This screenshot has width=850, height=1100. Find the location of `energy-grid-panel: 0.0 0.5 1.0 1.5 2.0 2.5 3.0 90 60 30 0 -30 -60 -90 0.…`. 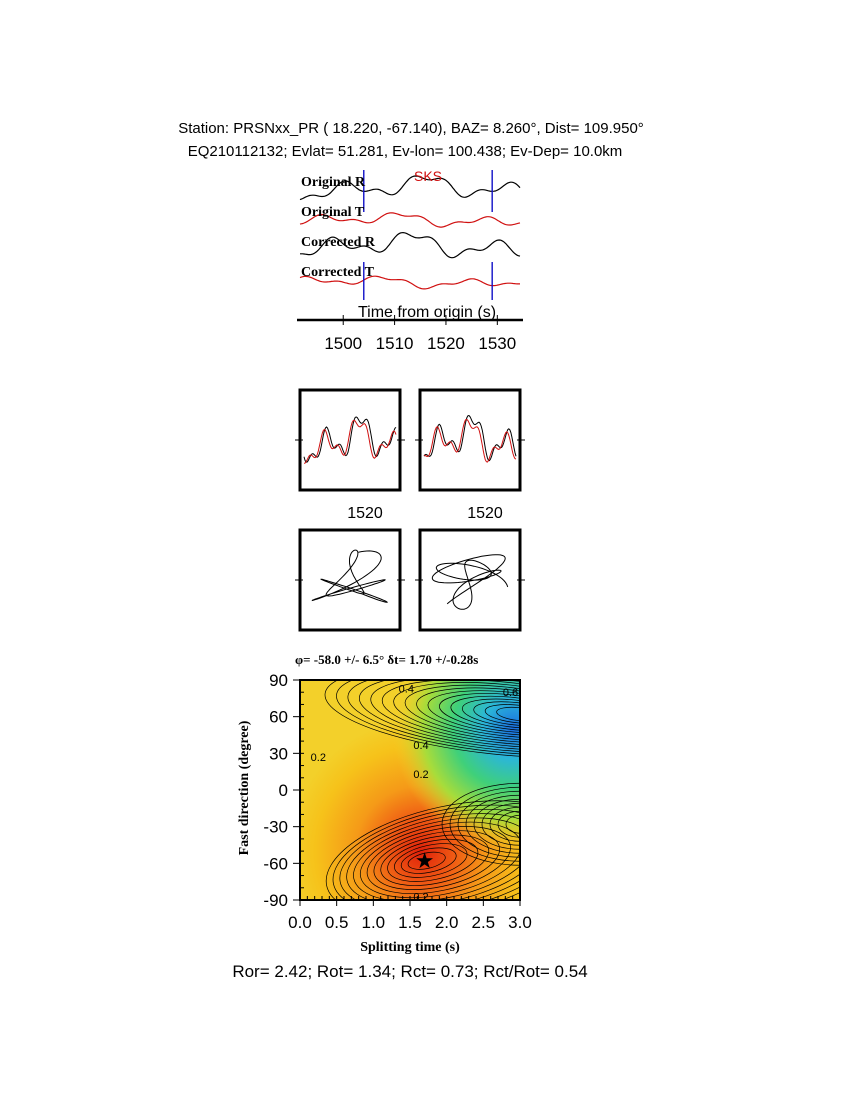

energy-grid-panel: 0.0 0.5 1.0 1.5 2.0 2.5 3.0 90 60 30 0 -30 -60 -90 0.… is located at coordinates (397, 801).